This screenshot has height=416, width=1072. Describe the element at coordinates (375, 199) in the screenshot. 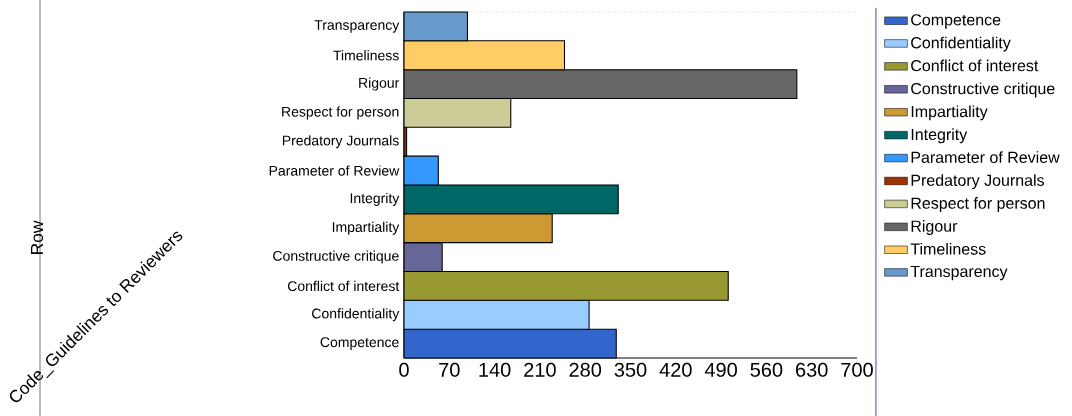

I see `y-tick-label: Integrity` at that location.